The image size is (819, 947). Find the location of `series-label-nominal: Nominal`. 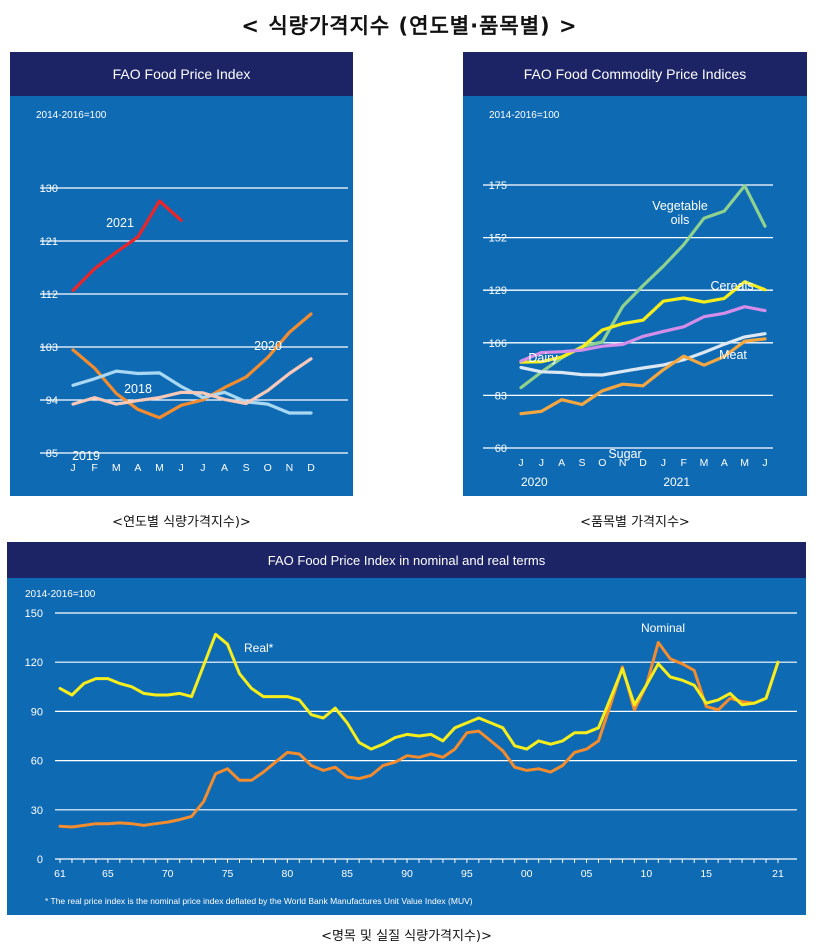

series-label-nominal: Nominal is located at coordinates (663, 628).